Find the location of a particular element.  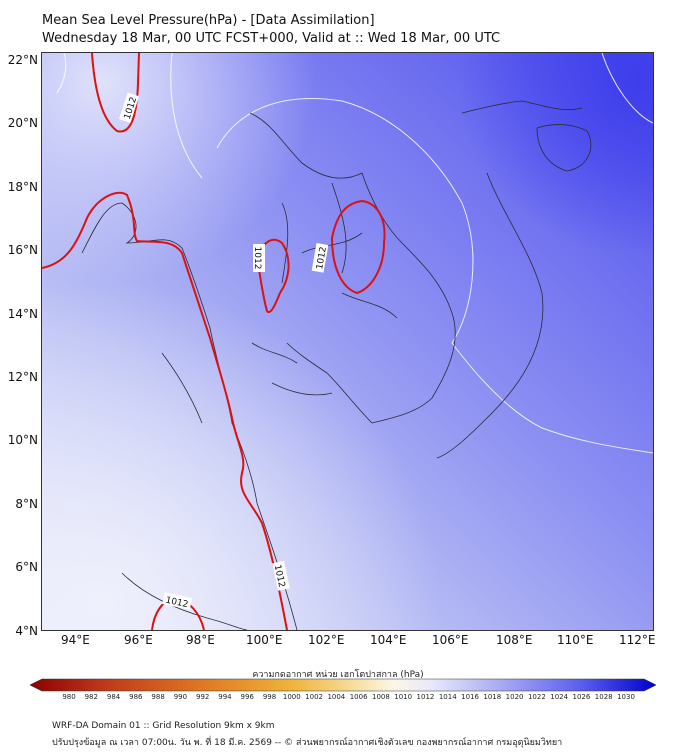

lon-label: 96°E is located at coordinates (138, 640).